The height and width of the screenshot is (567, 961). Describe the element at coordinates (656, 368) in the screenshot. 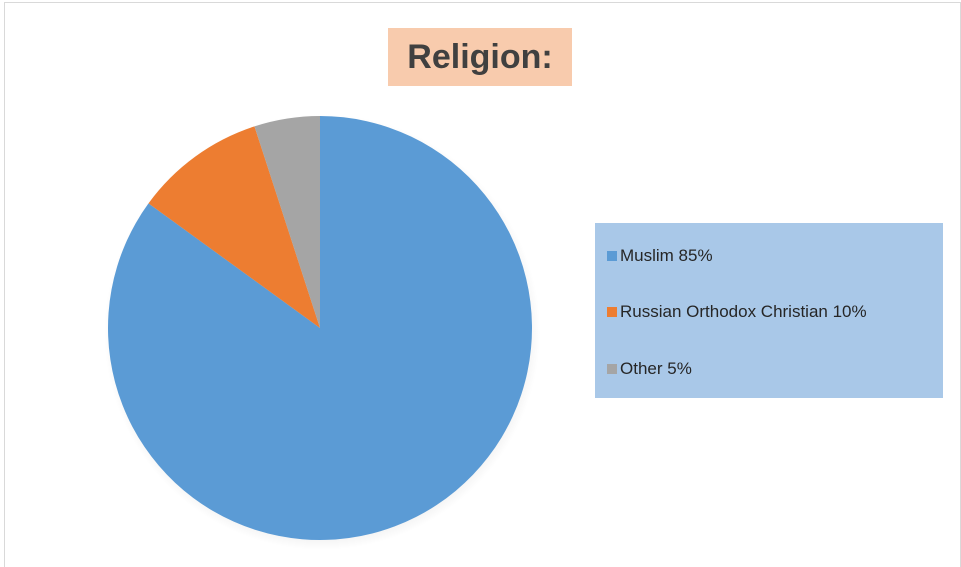

I see `legend-label-other: Other 5%` at that location.